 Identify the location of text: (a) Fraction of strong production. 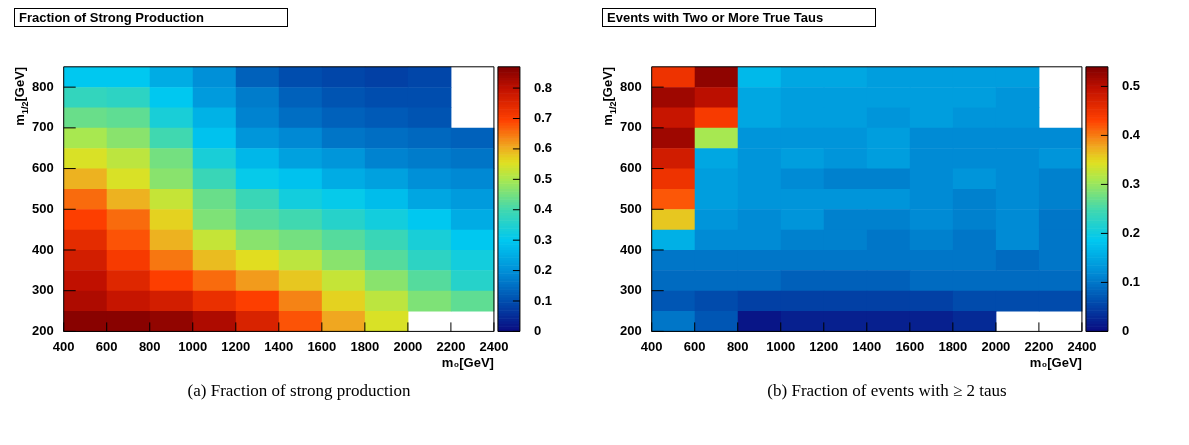
(299, 391).